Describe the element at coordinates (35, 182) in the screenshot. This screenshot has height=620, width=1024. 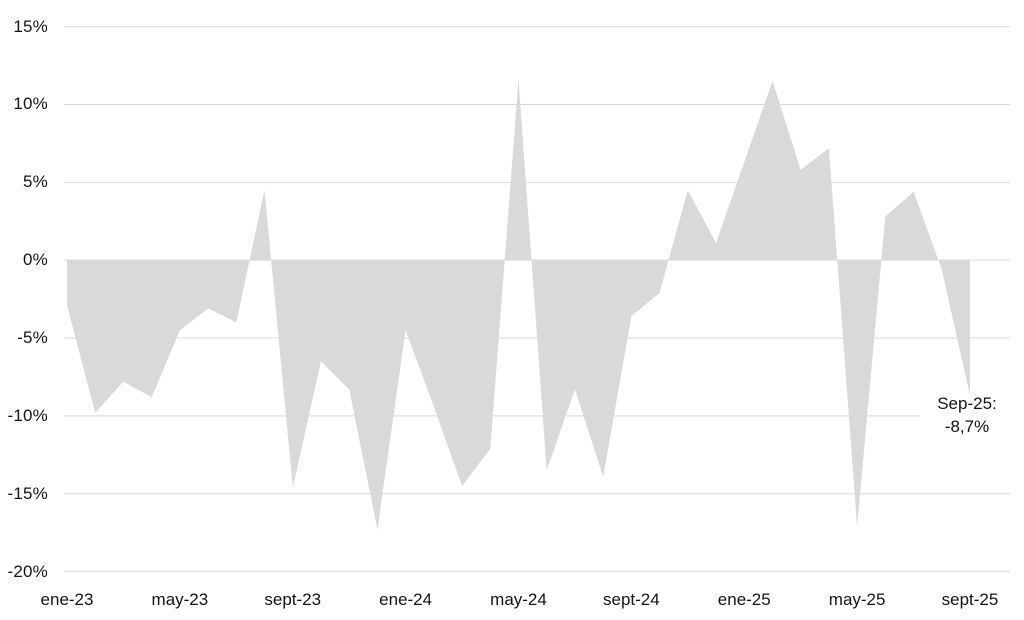
I see `y-tick-label: 5%` at that location.